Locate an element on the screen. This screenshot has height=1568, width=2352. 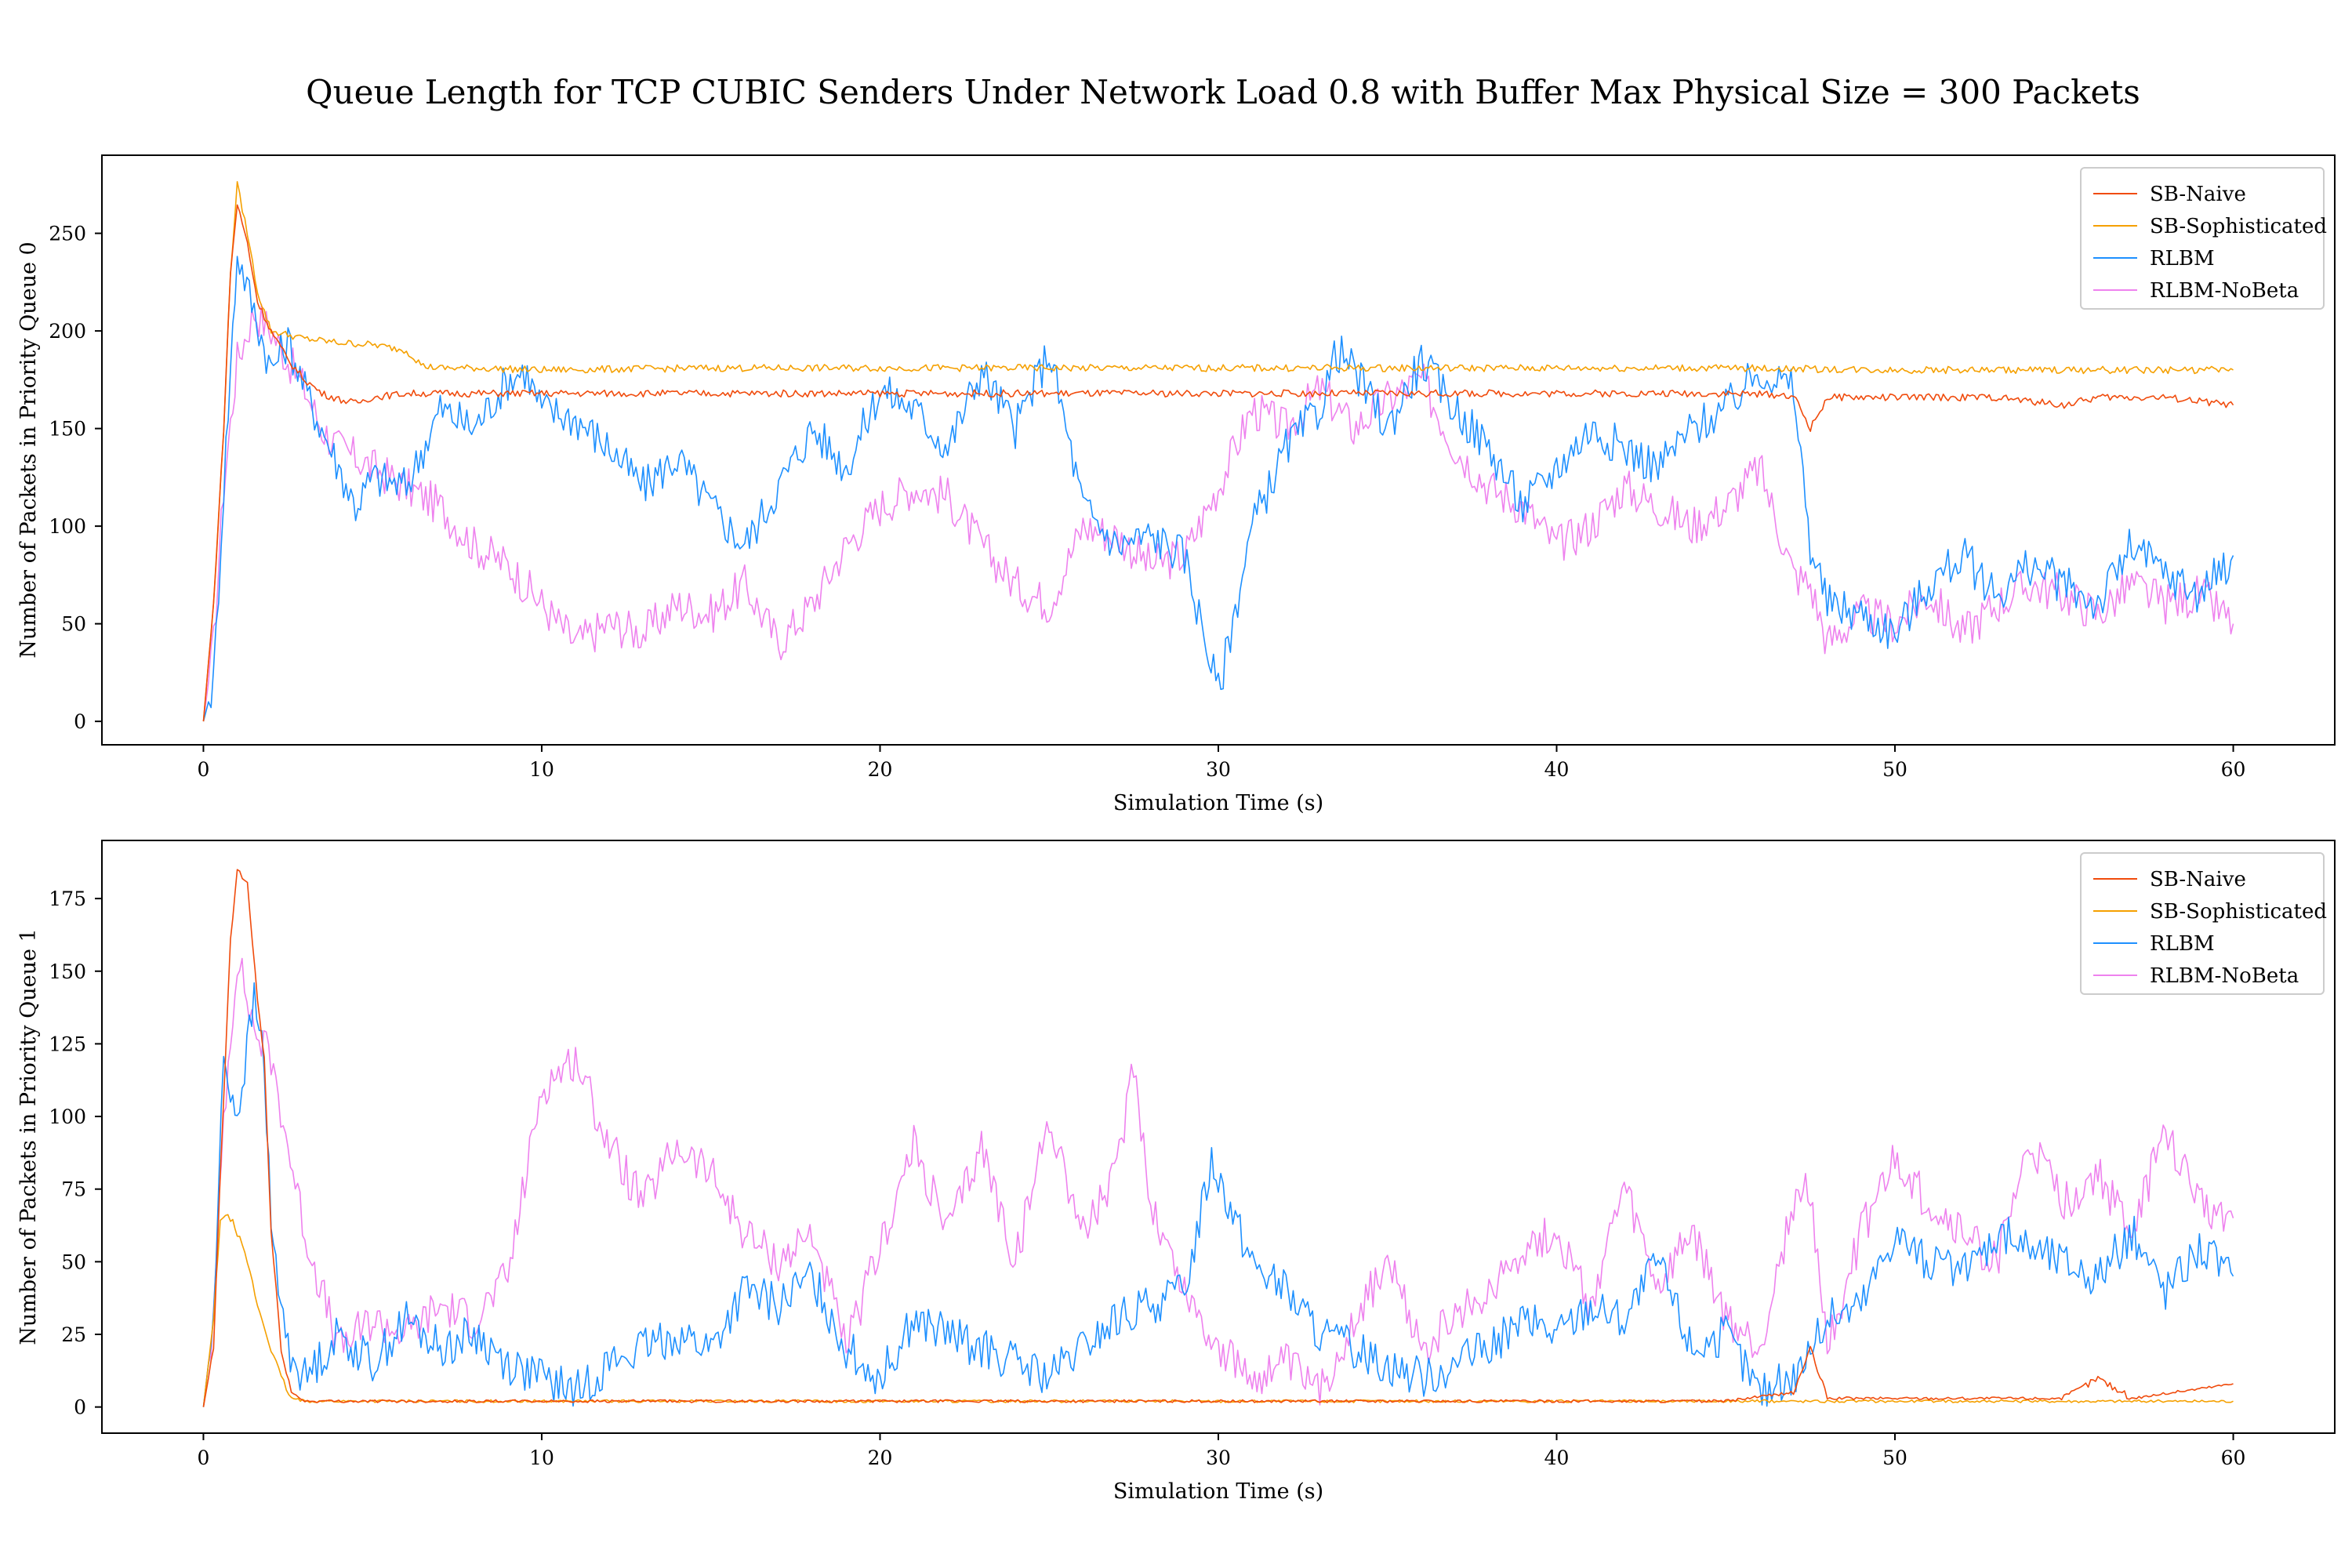
x-axis-ticks-queue-1: 0 10 20 30 40 50 60 is located at coordinates (1222, 1451).